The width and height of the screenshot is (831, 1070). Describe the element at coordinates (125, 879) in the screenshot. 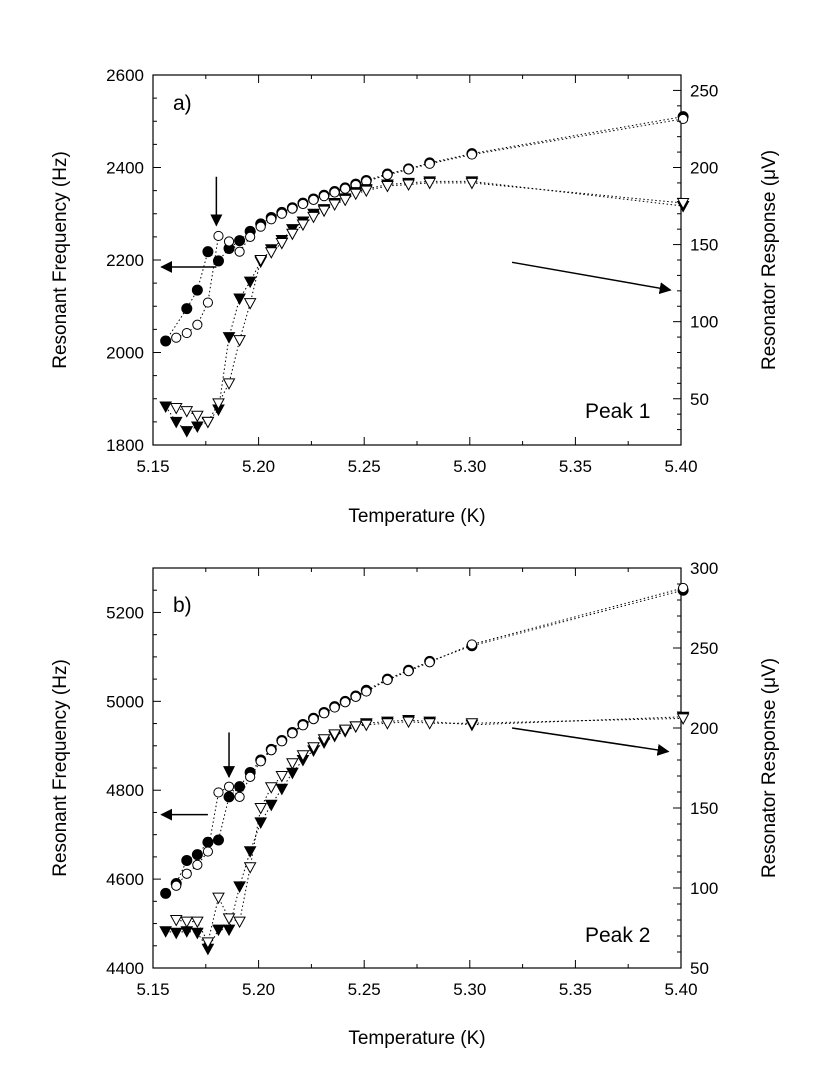

I see `y-tick-label: 4600` at that location.